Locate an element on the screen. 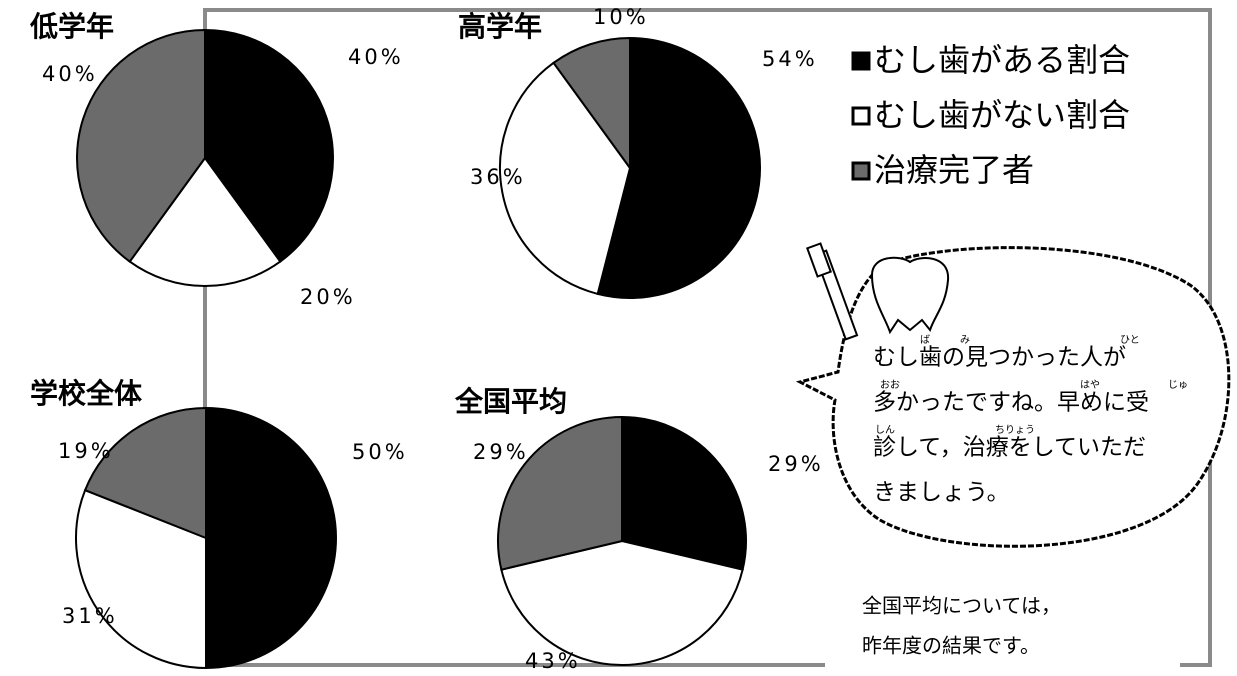  data-label: 43% is located at coordinates (553, 660).